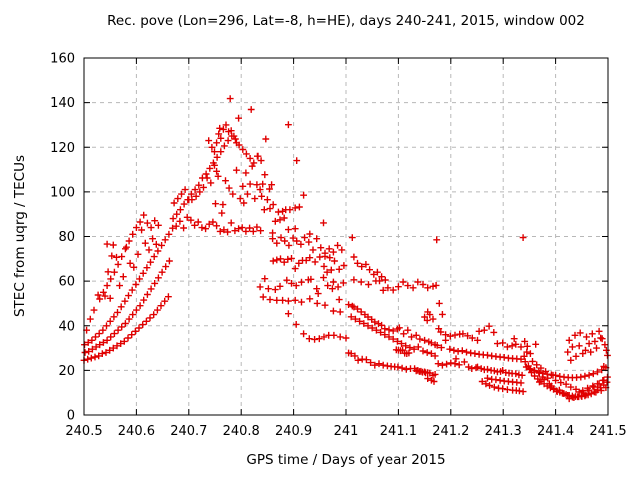  I want to click on x-tick-label: 241.3, so click(503, 431).